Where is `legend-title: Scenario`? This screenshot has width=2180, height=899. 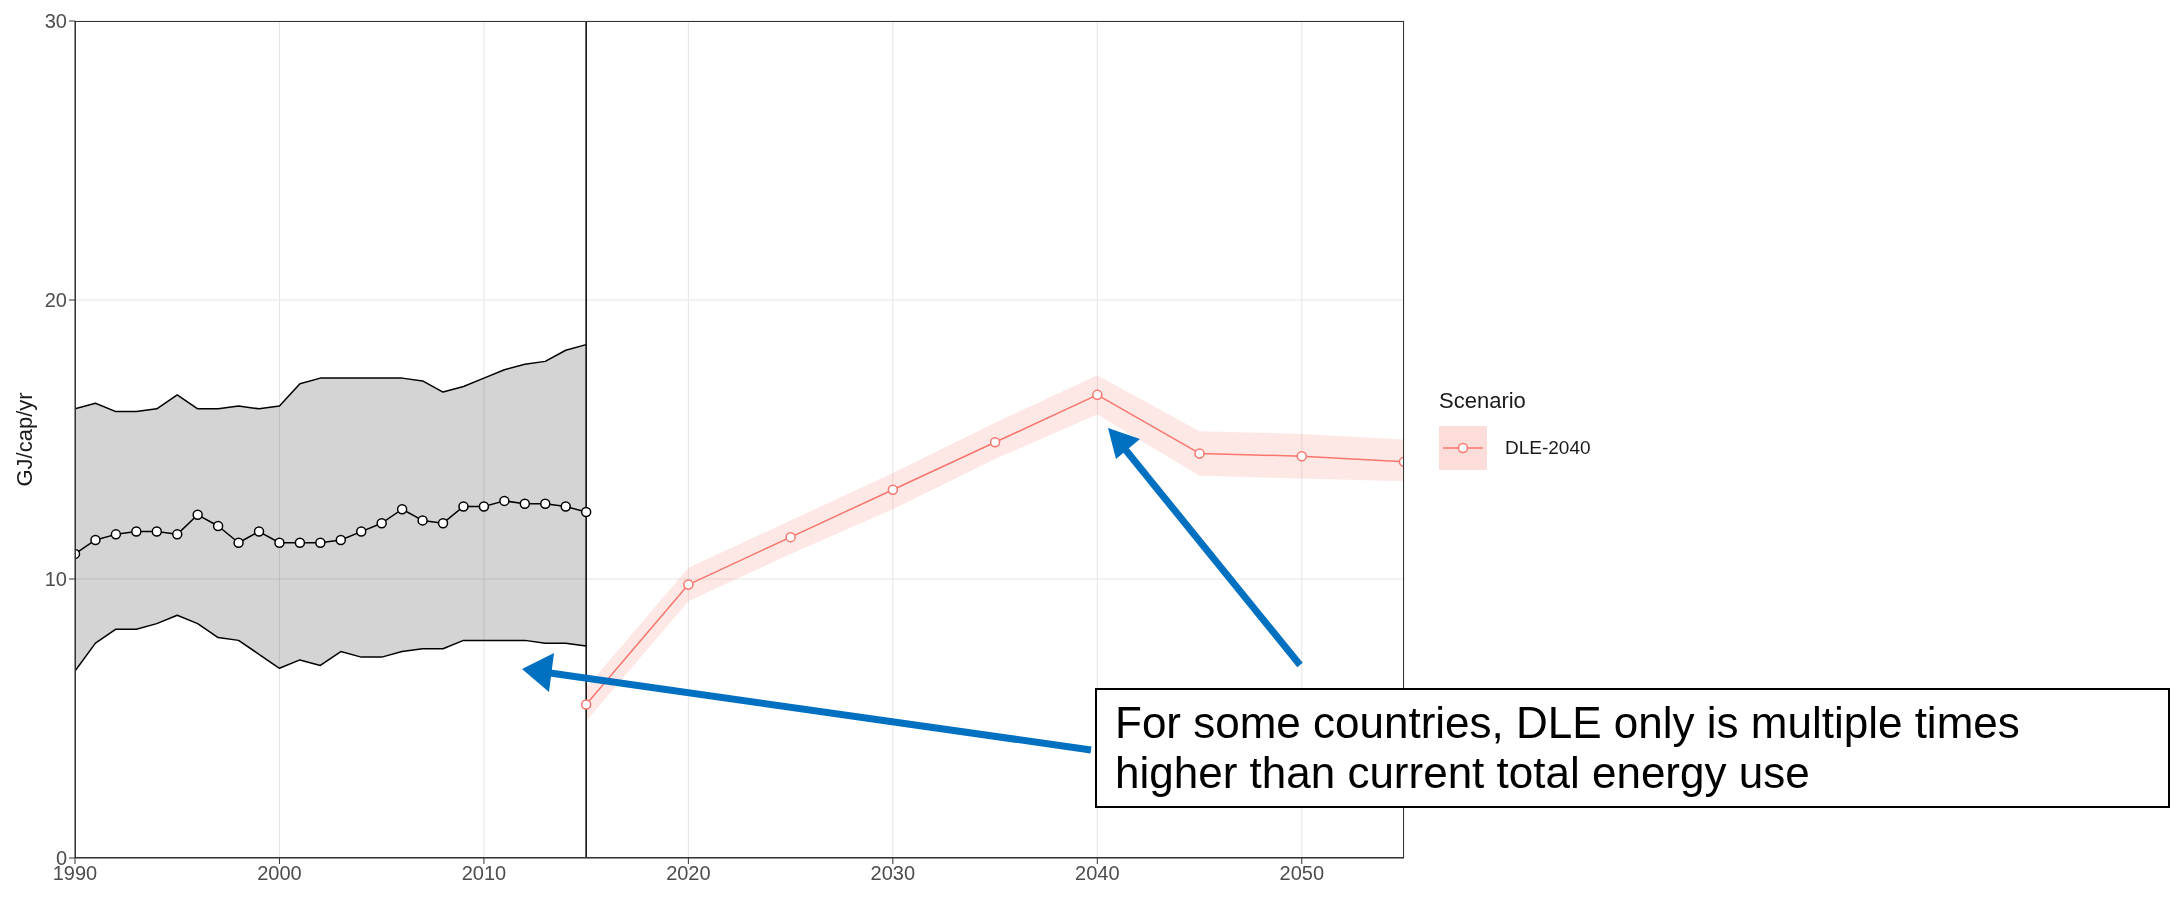
legend-title: Scenario is located at coordinates (1483, 401).